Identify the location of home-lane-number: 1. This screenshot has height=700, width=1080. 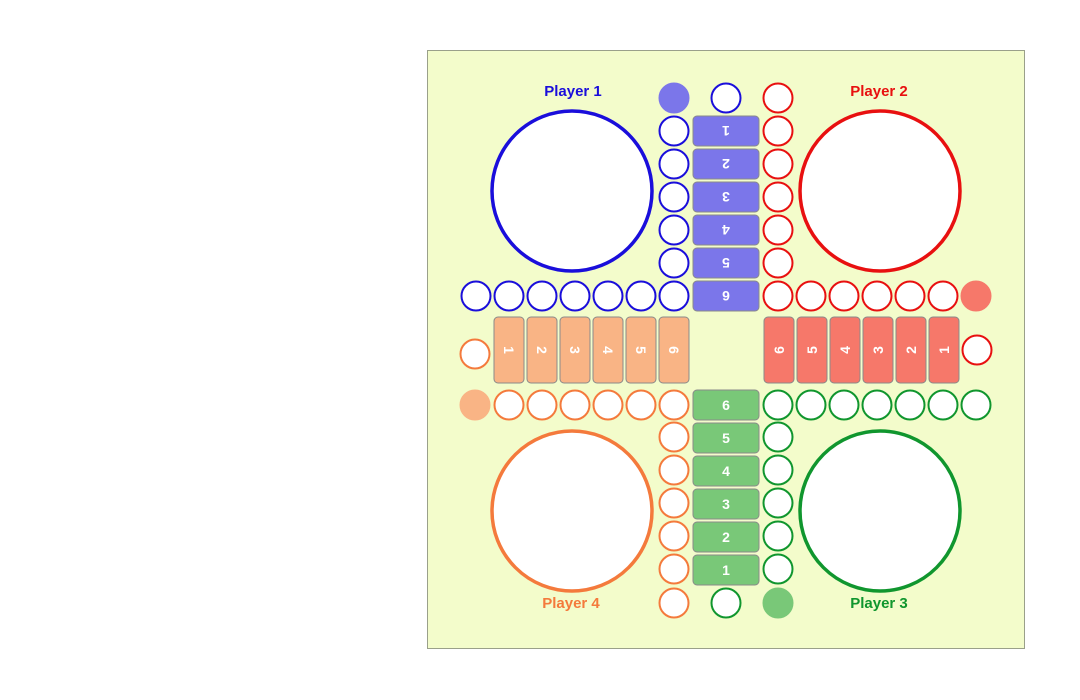
(726, 131).